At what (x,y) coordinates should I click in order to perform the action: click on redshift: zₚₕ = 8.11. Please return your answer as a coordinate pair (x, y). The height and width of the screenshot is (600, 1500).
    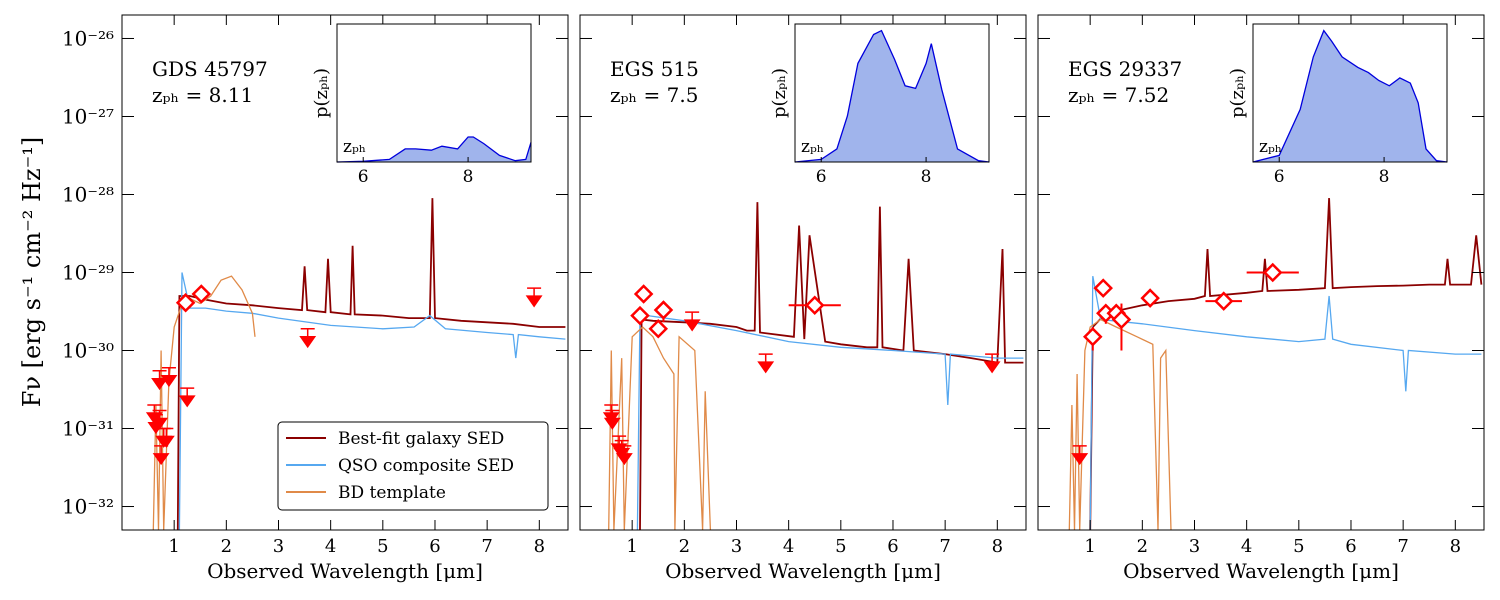
    Looking at the image, I should click on (202, 95).